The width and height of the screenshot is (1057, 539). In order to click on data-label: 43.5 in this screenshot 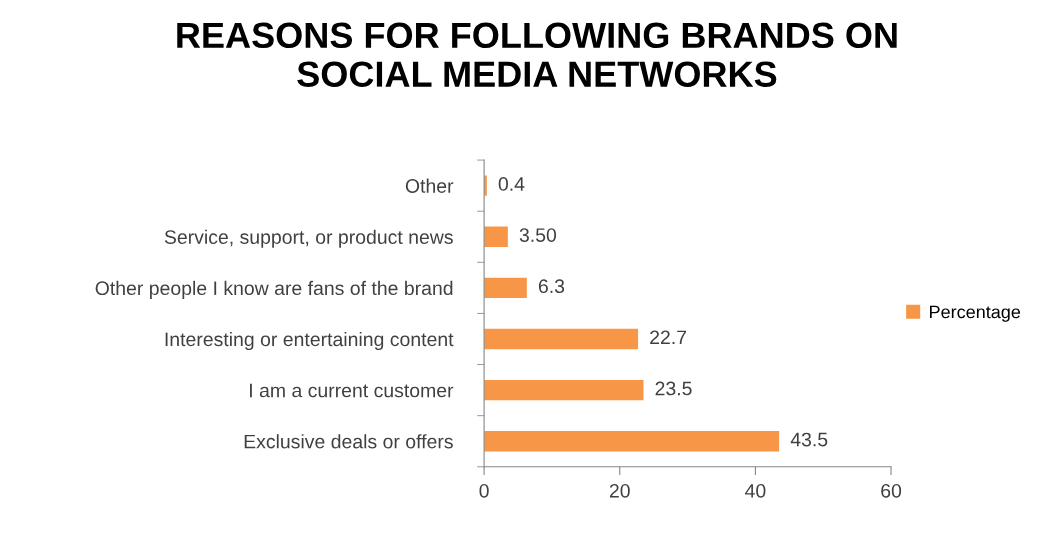, I will do `click(809, 439)`.